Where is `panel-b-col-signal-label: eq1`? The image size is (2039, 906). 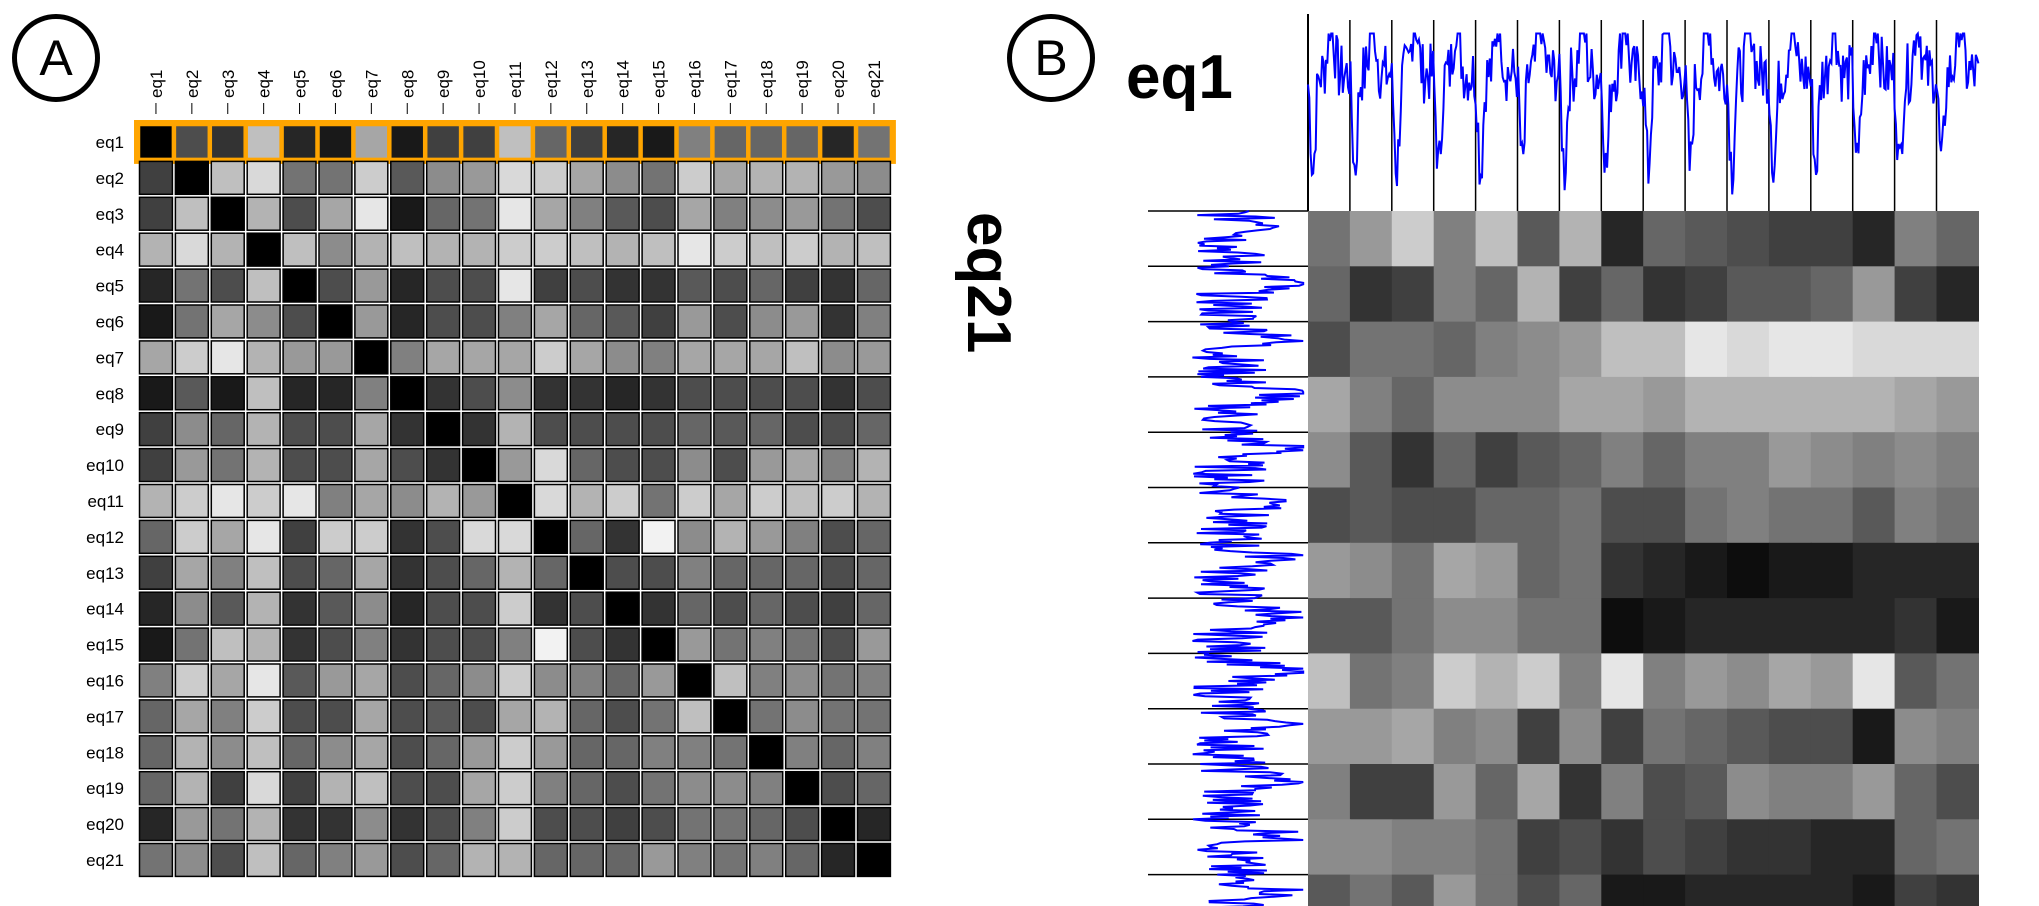
panel-b-col-signal-label: eq1 is located at coordinates (1179, 77).